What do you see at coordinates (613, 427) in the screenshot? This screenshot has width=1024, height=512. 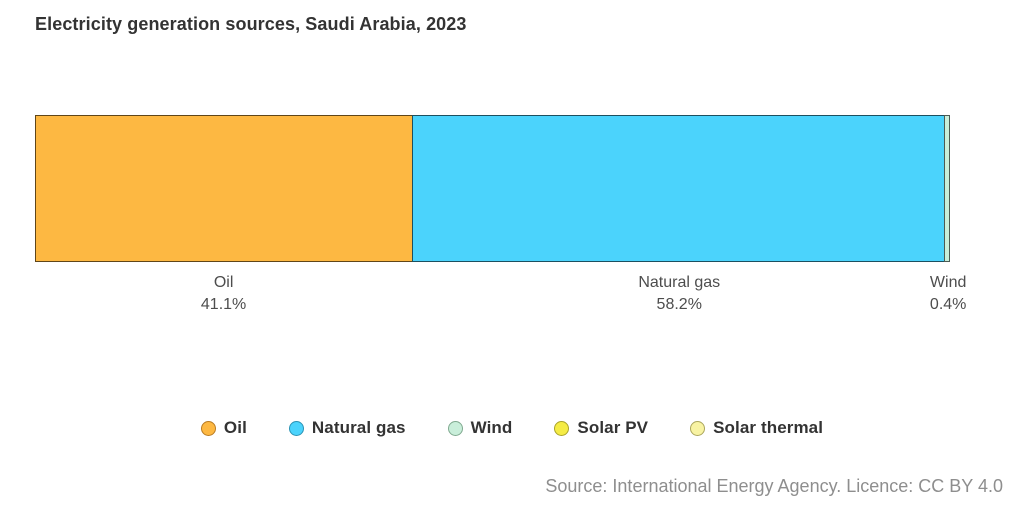 I see `legend-label: Solar PV` at bounding box center [613, 427].